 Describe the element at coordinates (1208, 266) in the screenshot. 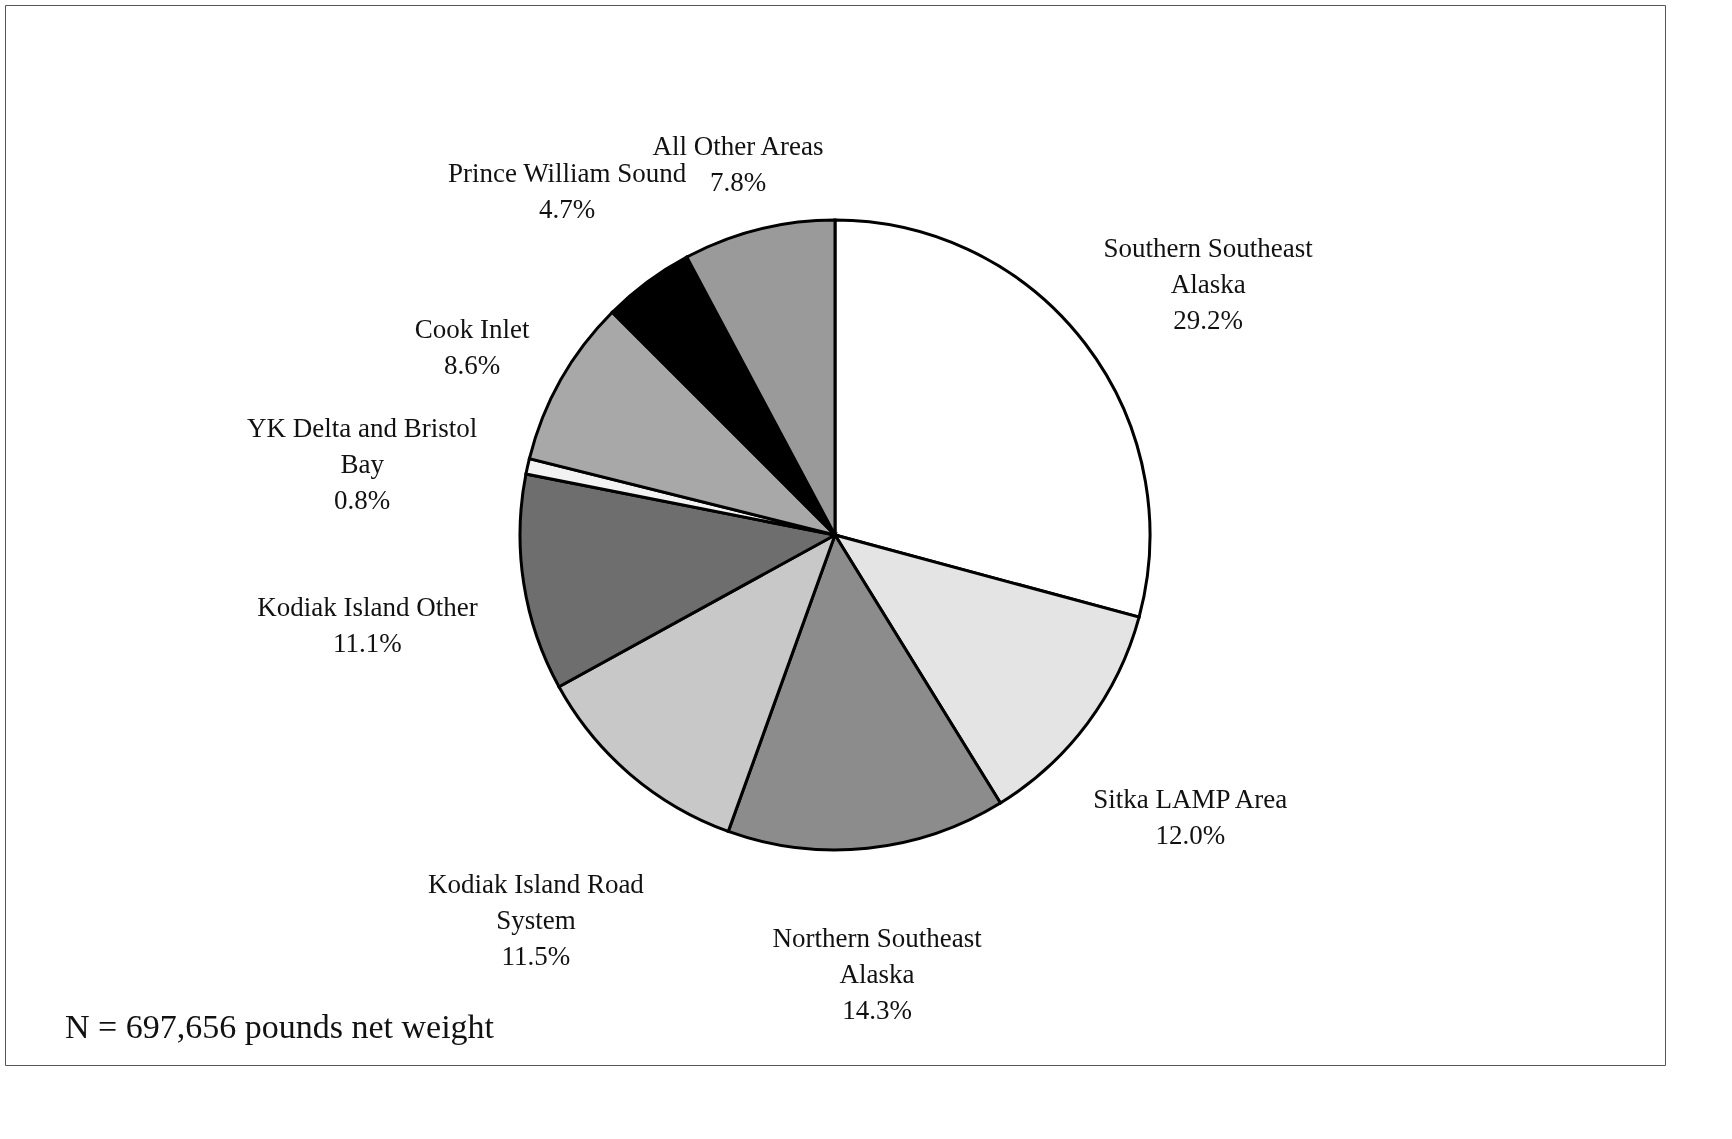

I see `slice-label: Southern Southeast Alaska` at that location.